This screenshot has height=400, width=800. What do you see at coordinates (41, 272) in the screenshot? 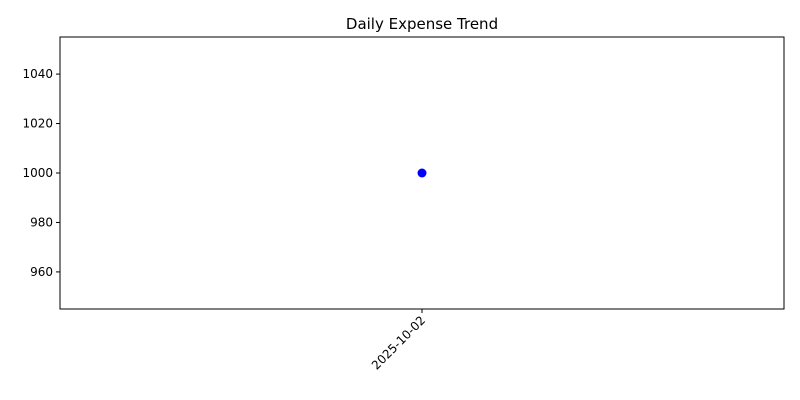
I see `y-tick-label: 960` at bounding box center [41, 272].